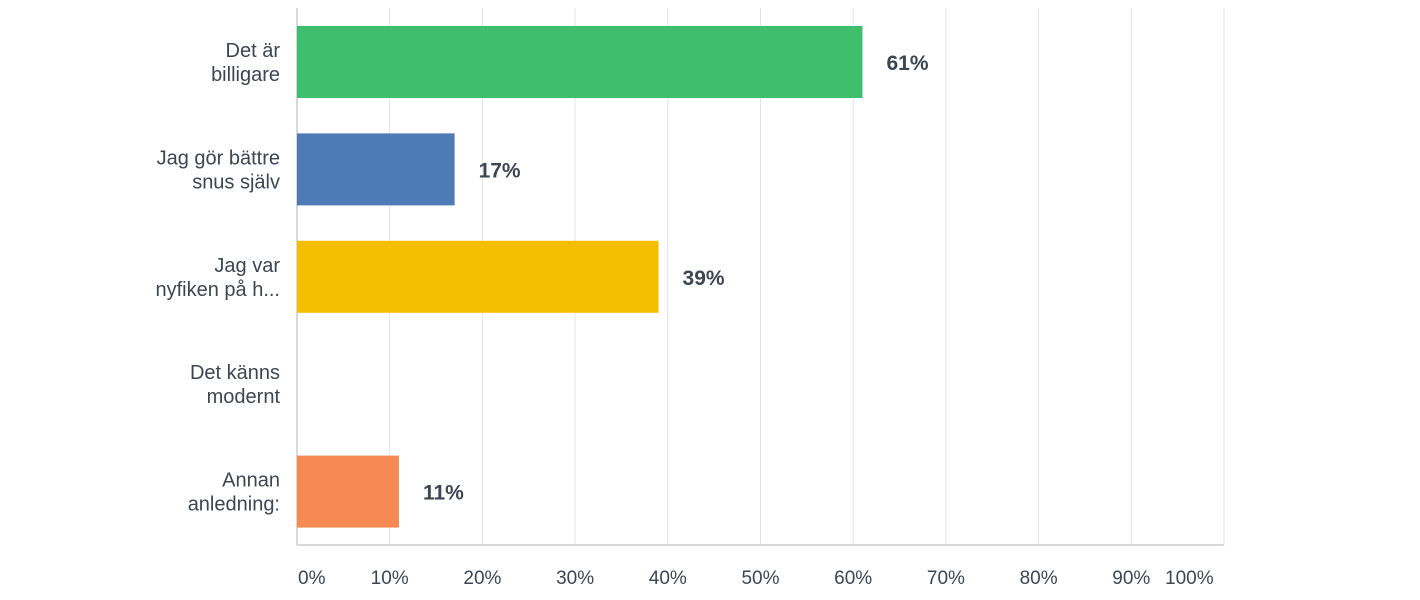  What do you see at coordinates (235, 385) in the screenshot?
I see `category-label: Det känns modernt` at bounding box center [235, 385].